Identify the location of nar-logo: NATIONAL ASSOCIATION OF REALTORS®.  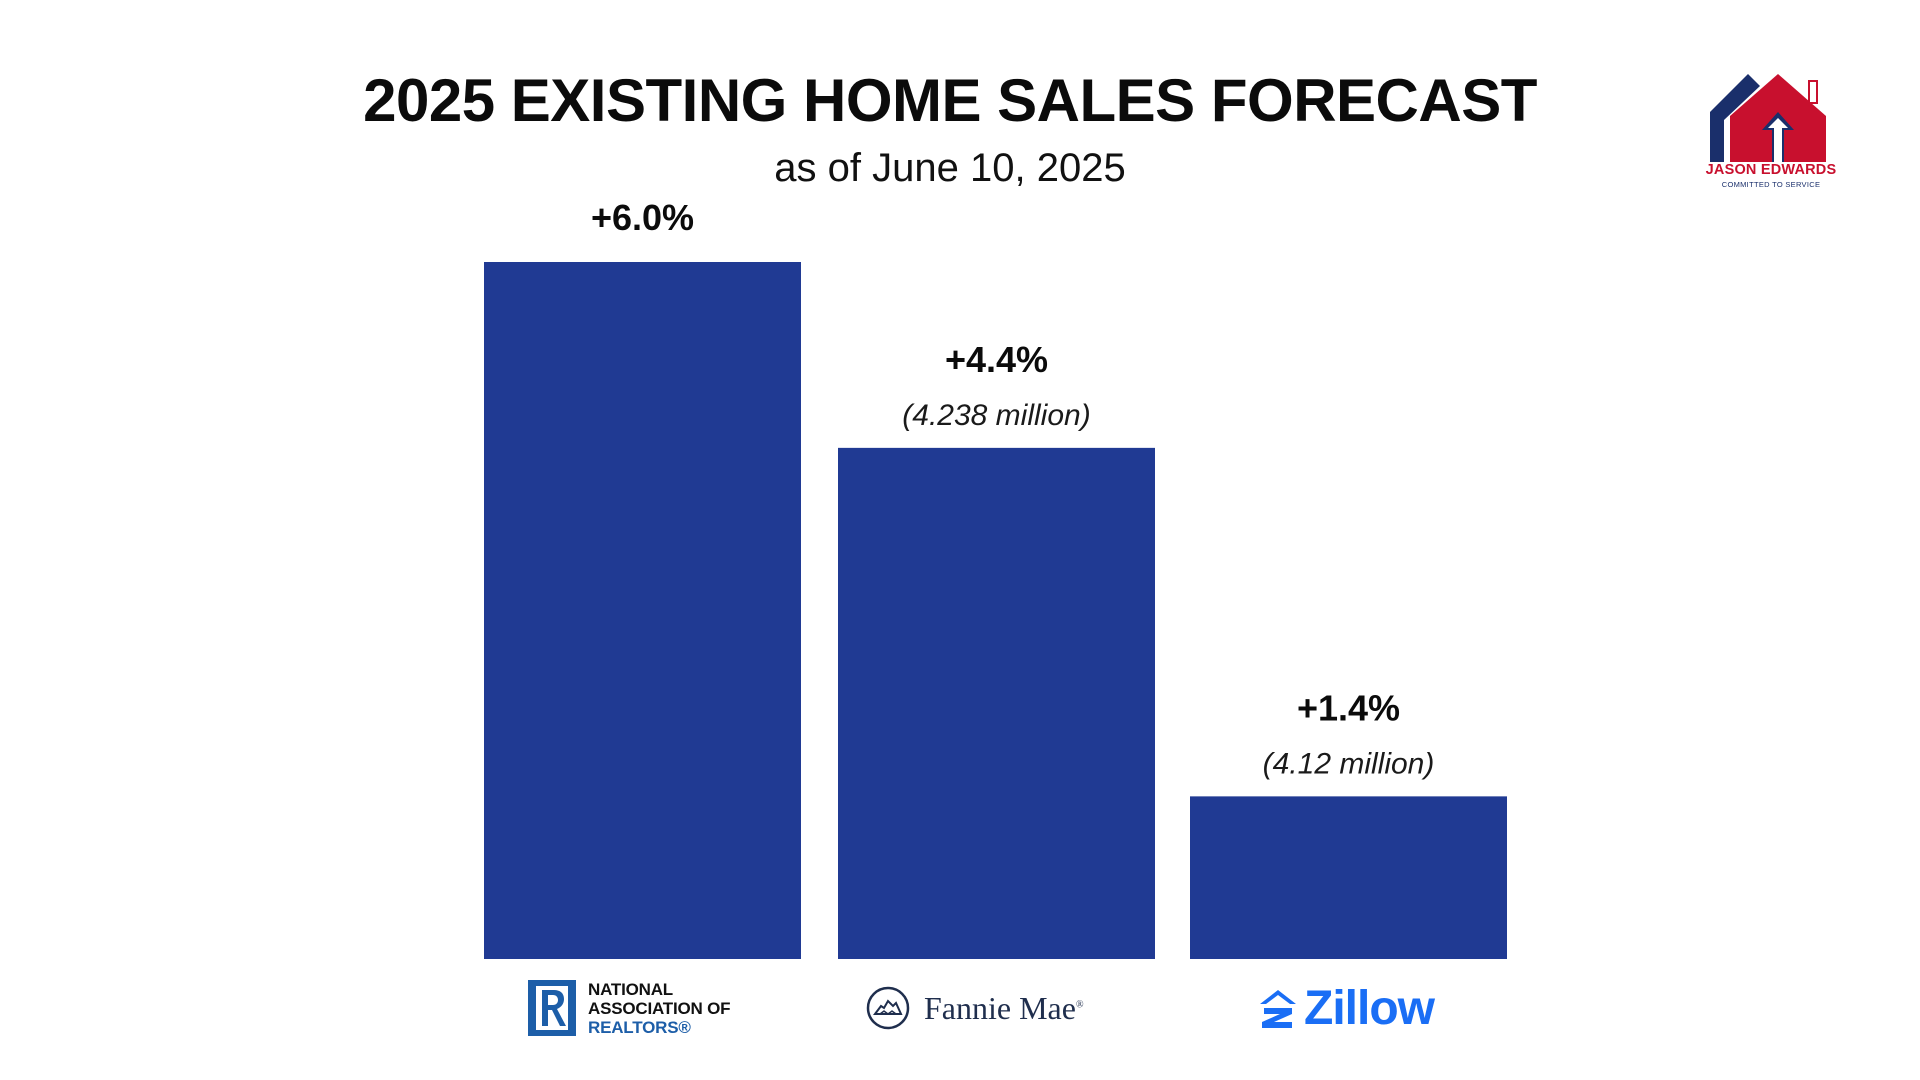
(648, 1008).